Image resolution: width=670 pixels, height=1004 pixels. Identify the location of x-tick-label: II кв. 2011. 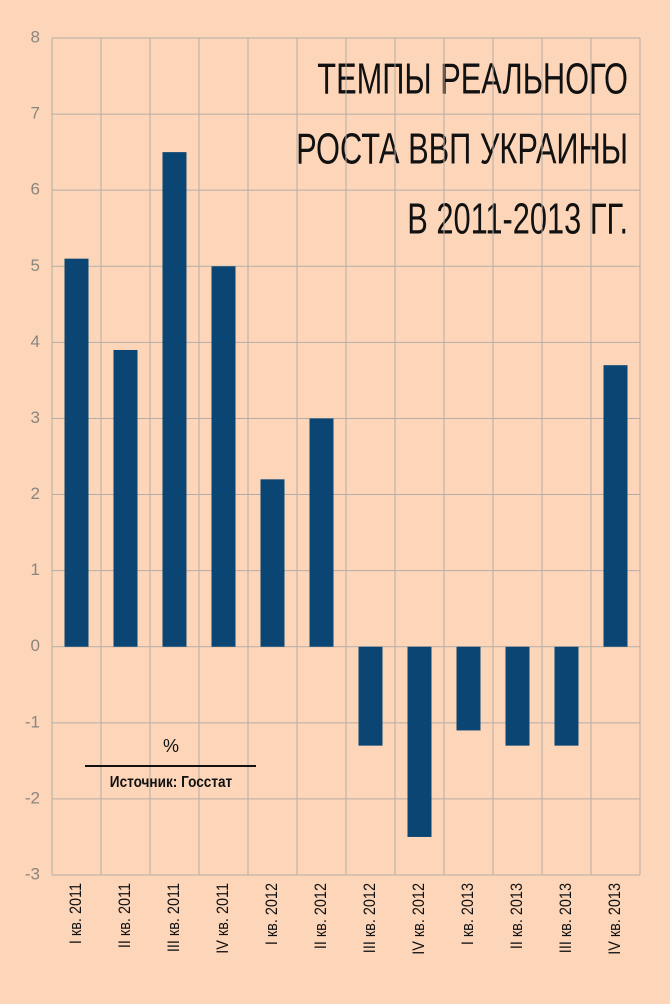
(125, 915).